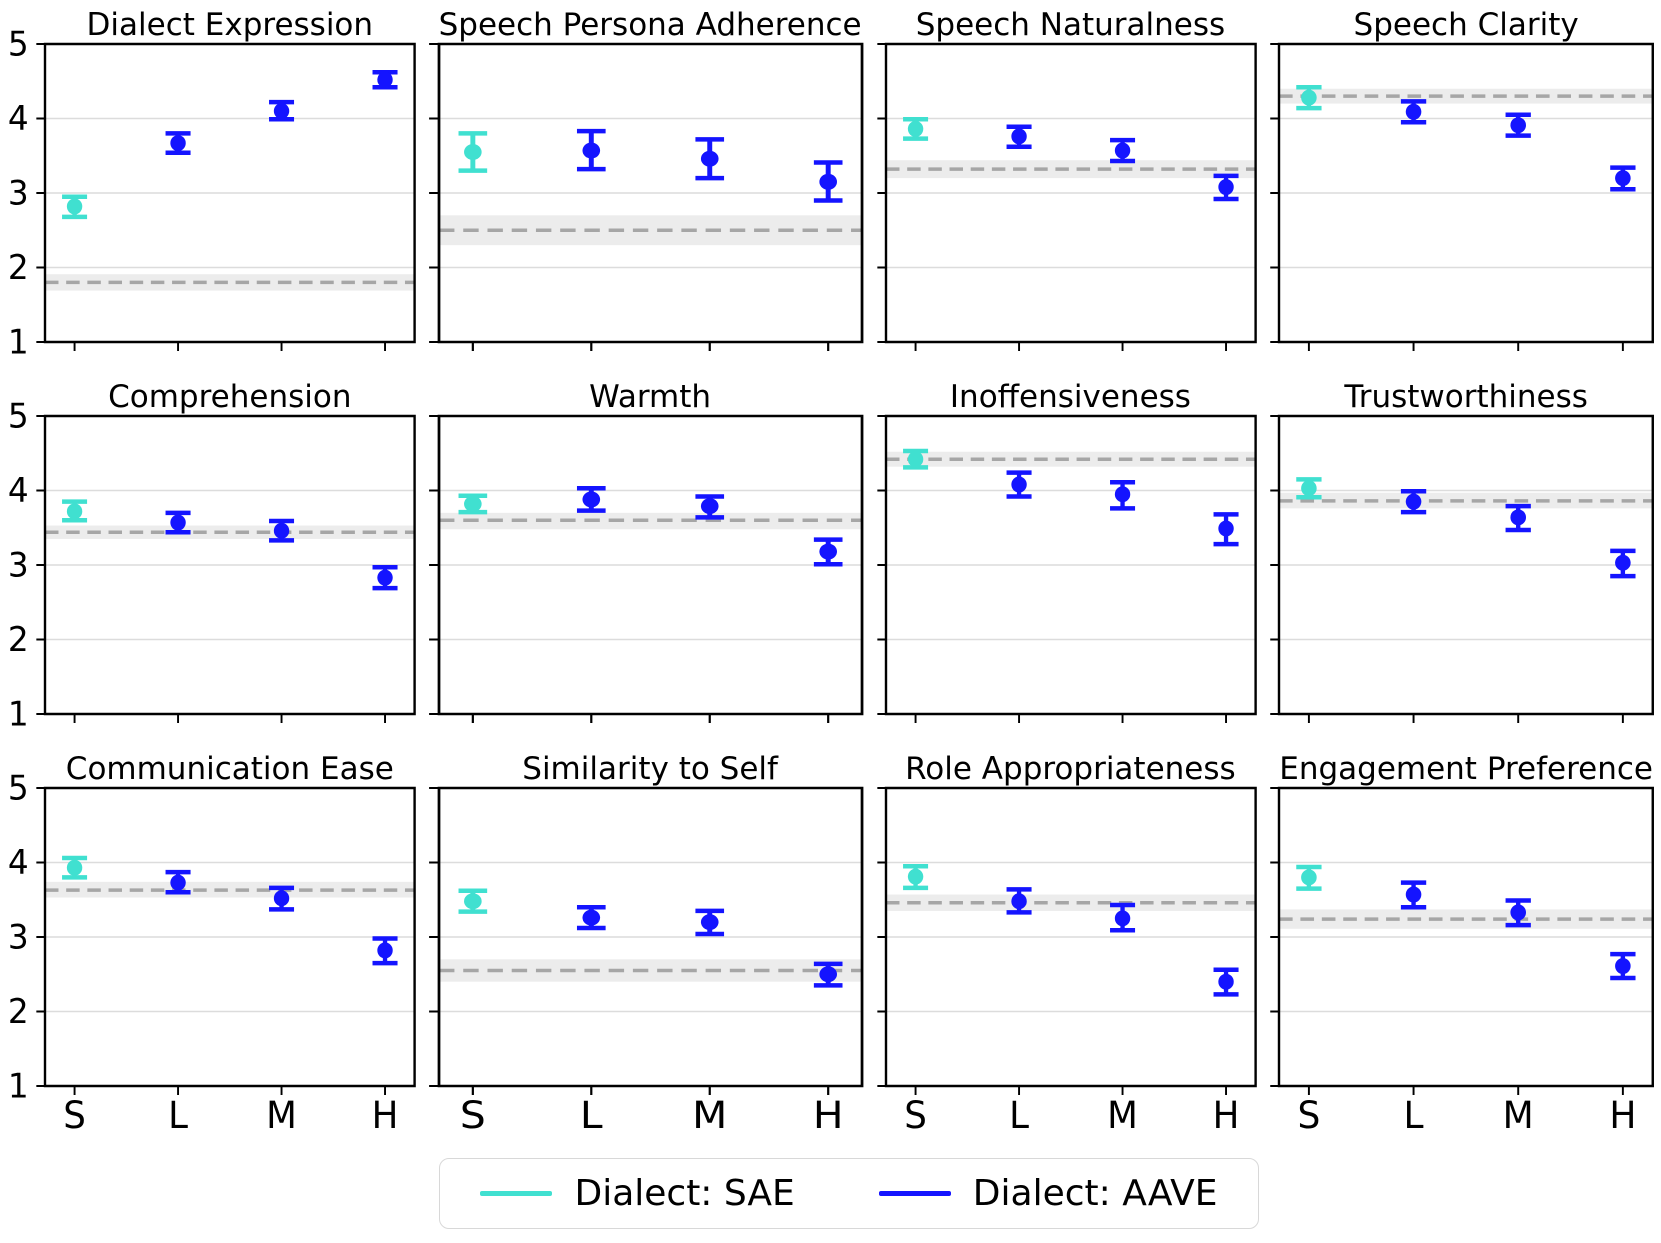 The height and width of the screenshot is (1243, 1661). Describe the element at coordinates (1095, 1193) in the screenshot. I see `legend-label-aave: Dialect: AAVE` at that location.